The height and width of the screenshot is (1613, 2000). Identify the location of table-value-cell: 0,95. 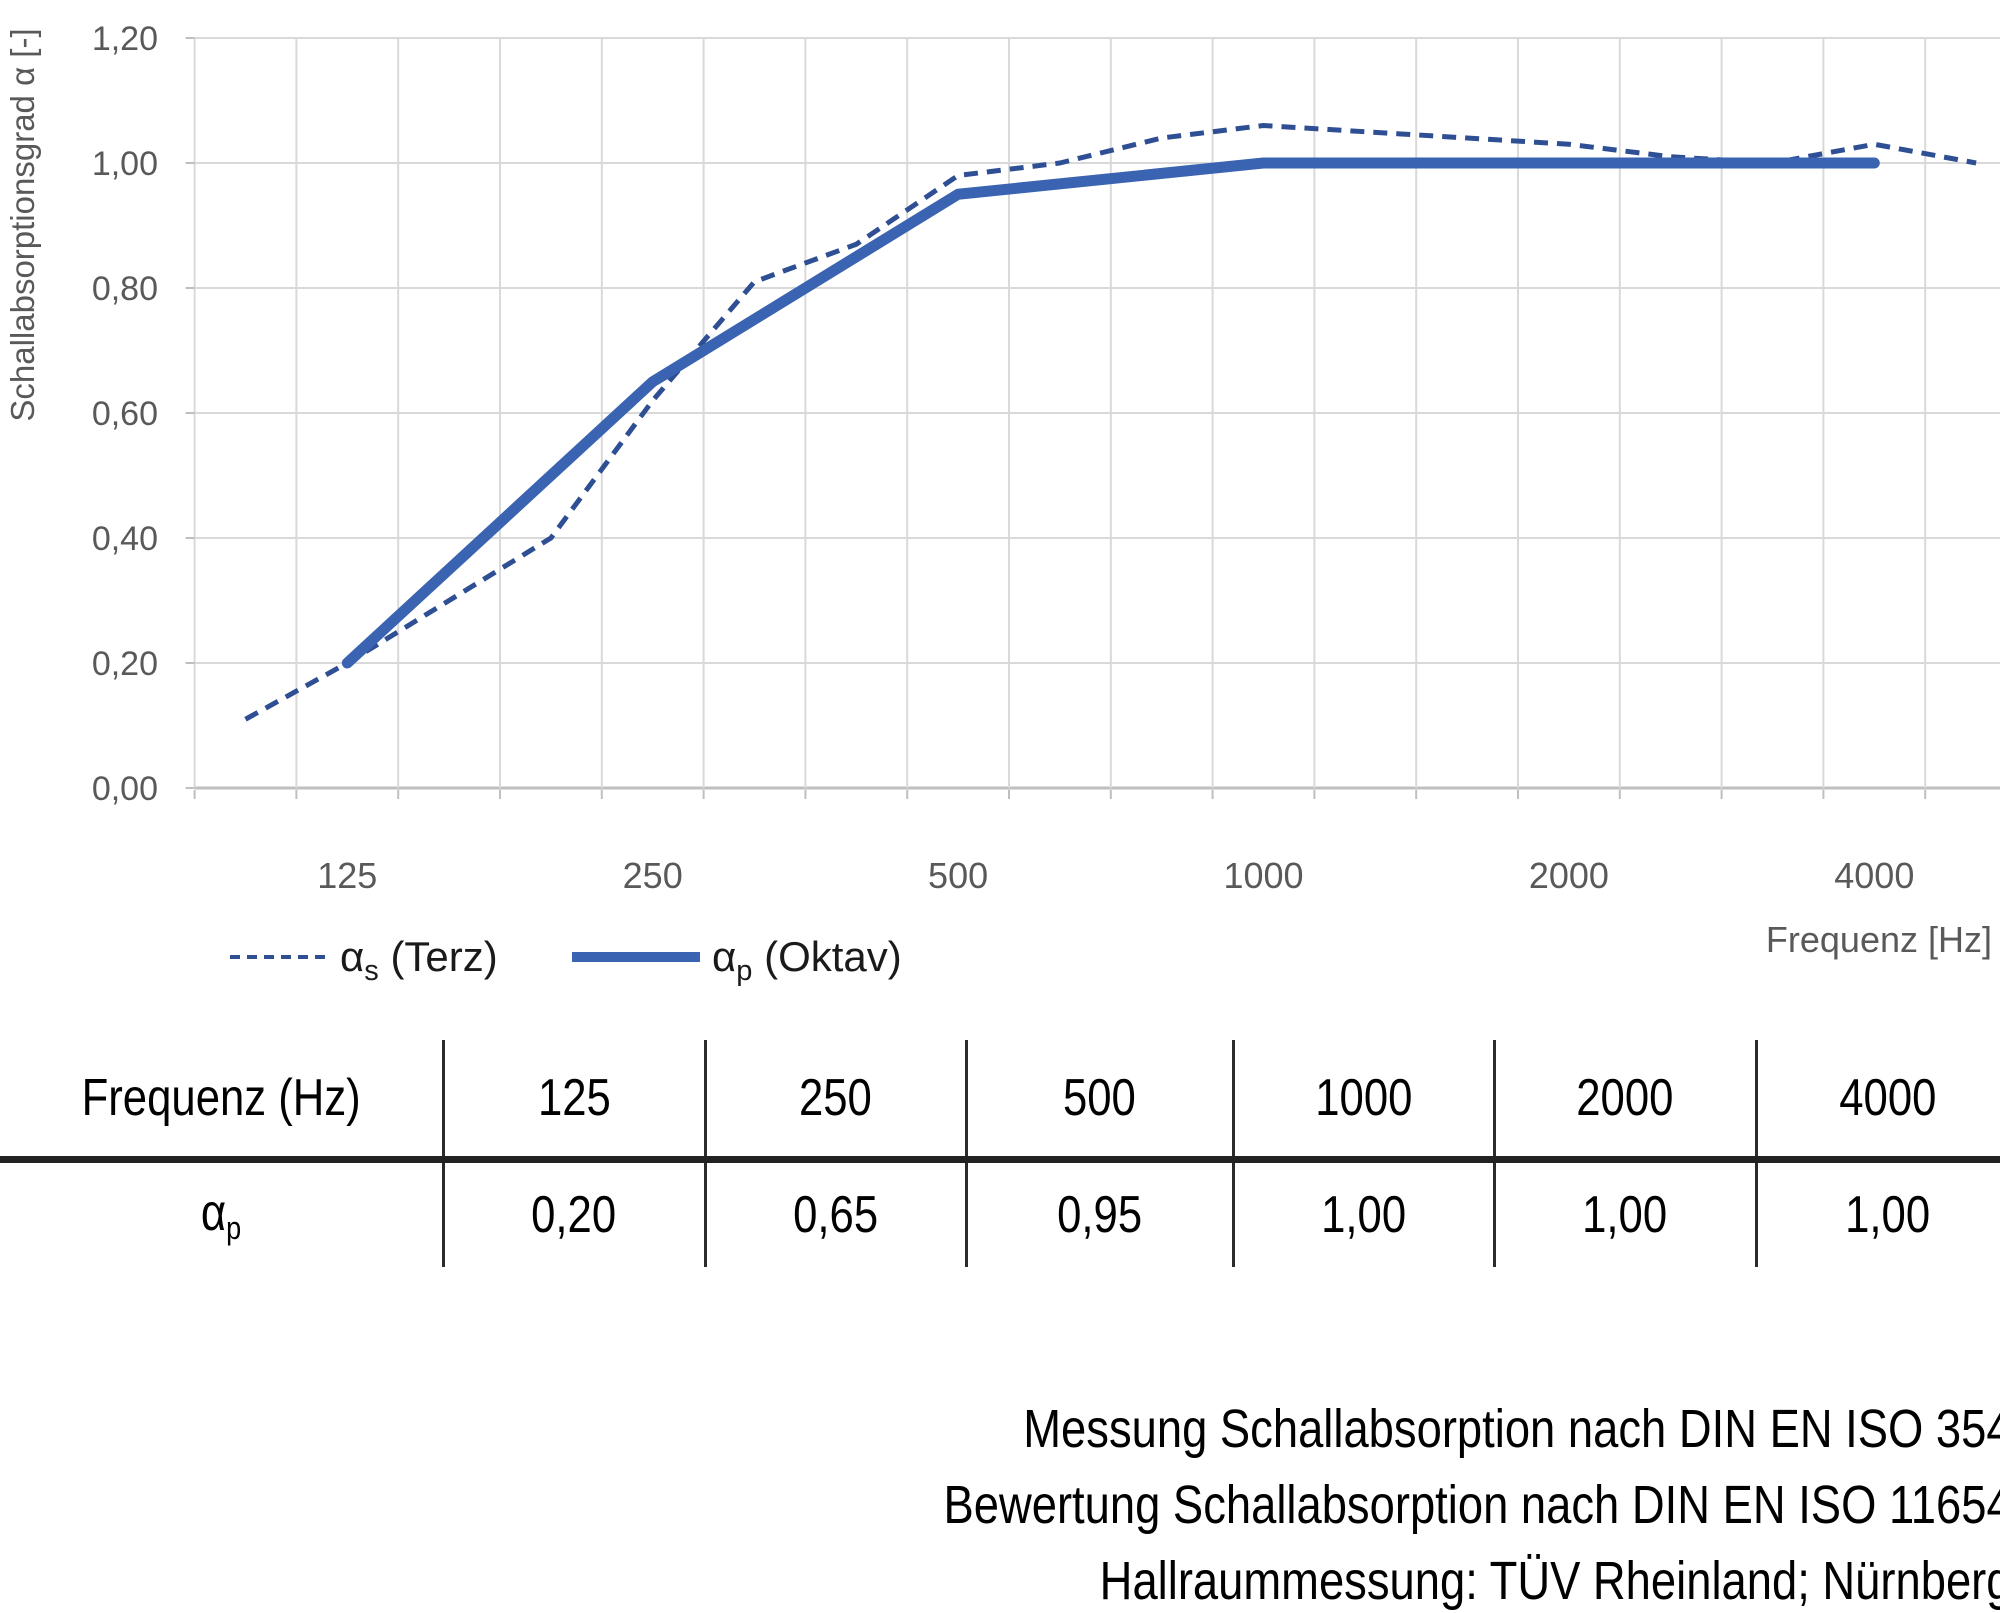
(1098, 1213).